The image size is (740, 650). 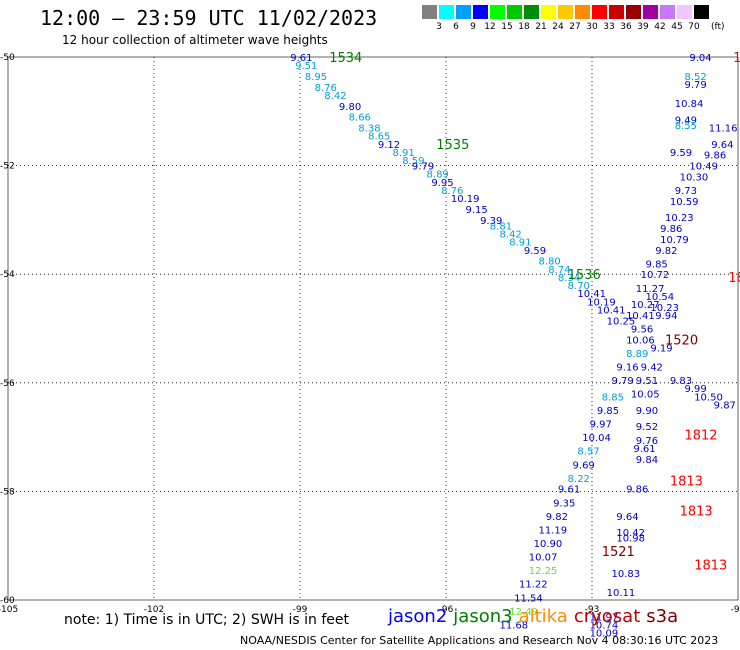 What do you see at coordinates (559, 270) in the screenshot?
I see `wave-height-reading: 8.74` at bounding box center [559, 270].